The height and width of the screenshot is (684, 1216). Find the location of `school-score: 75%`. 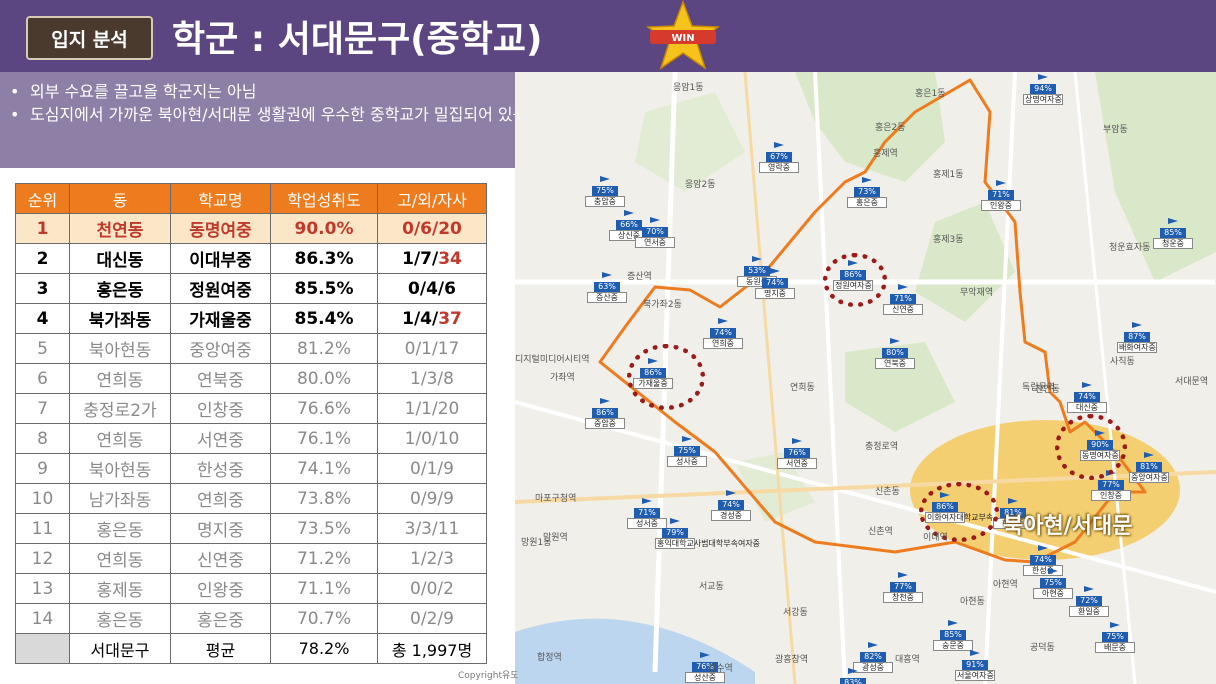

school-score: 75% is located at coordinates (1053, 583).